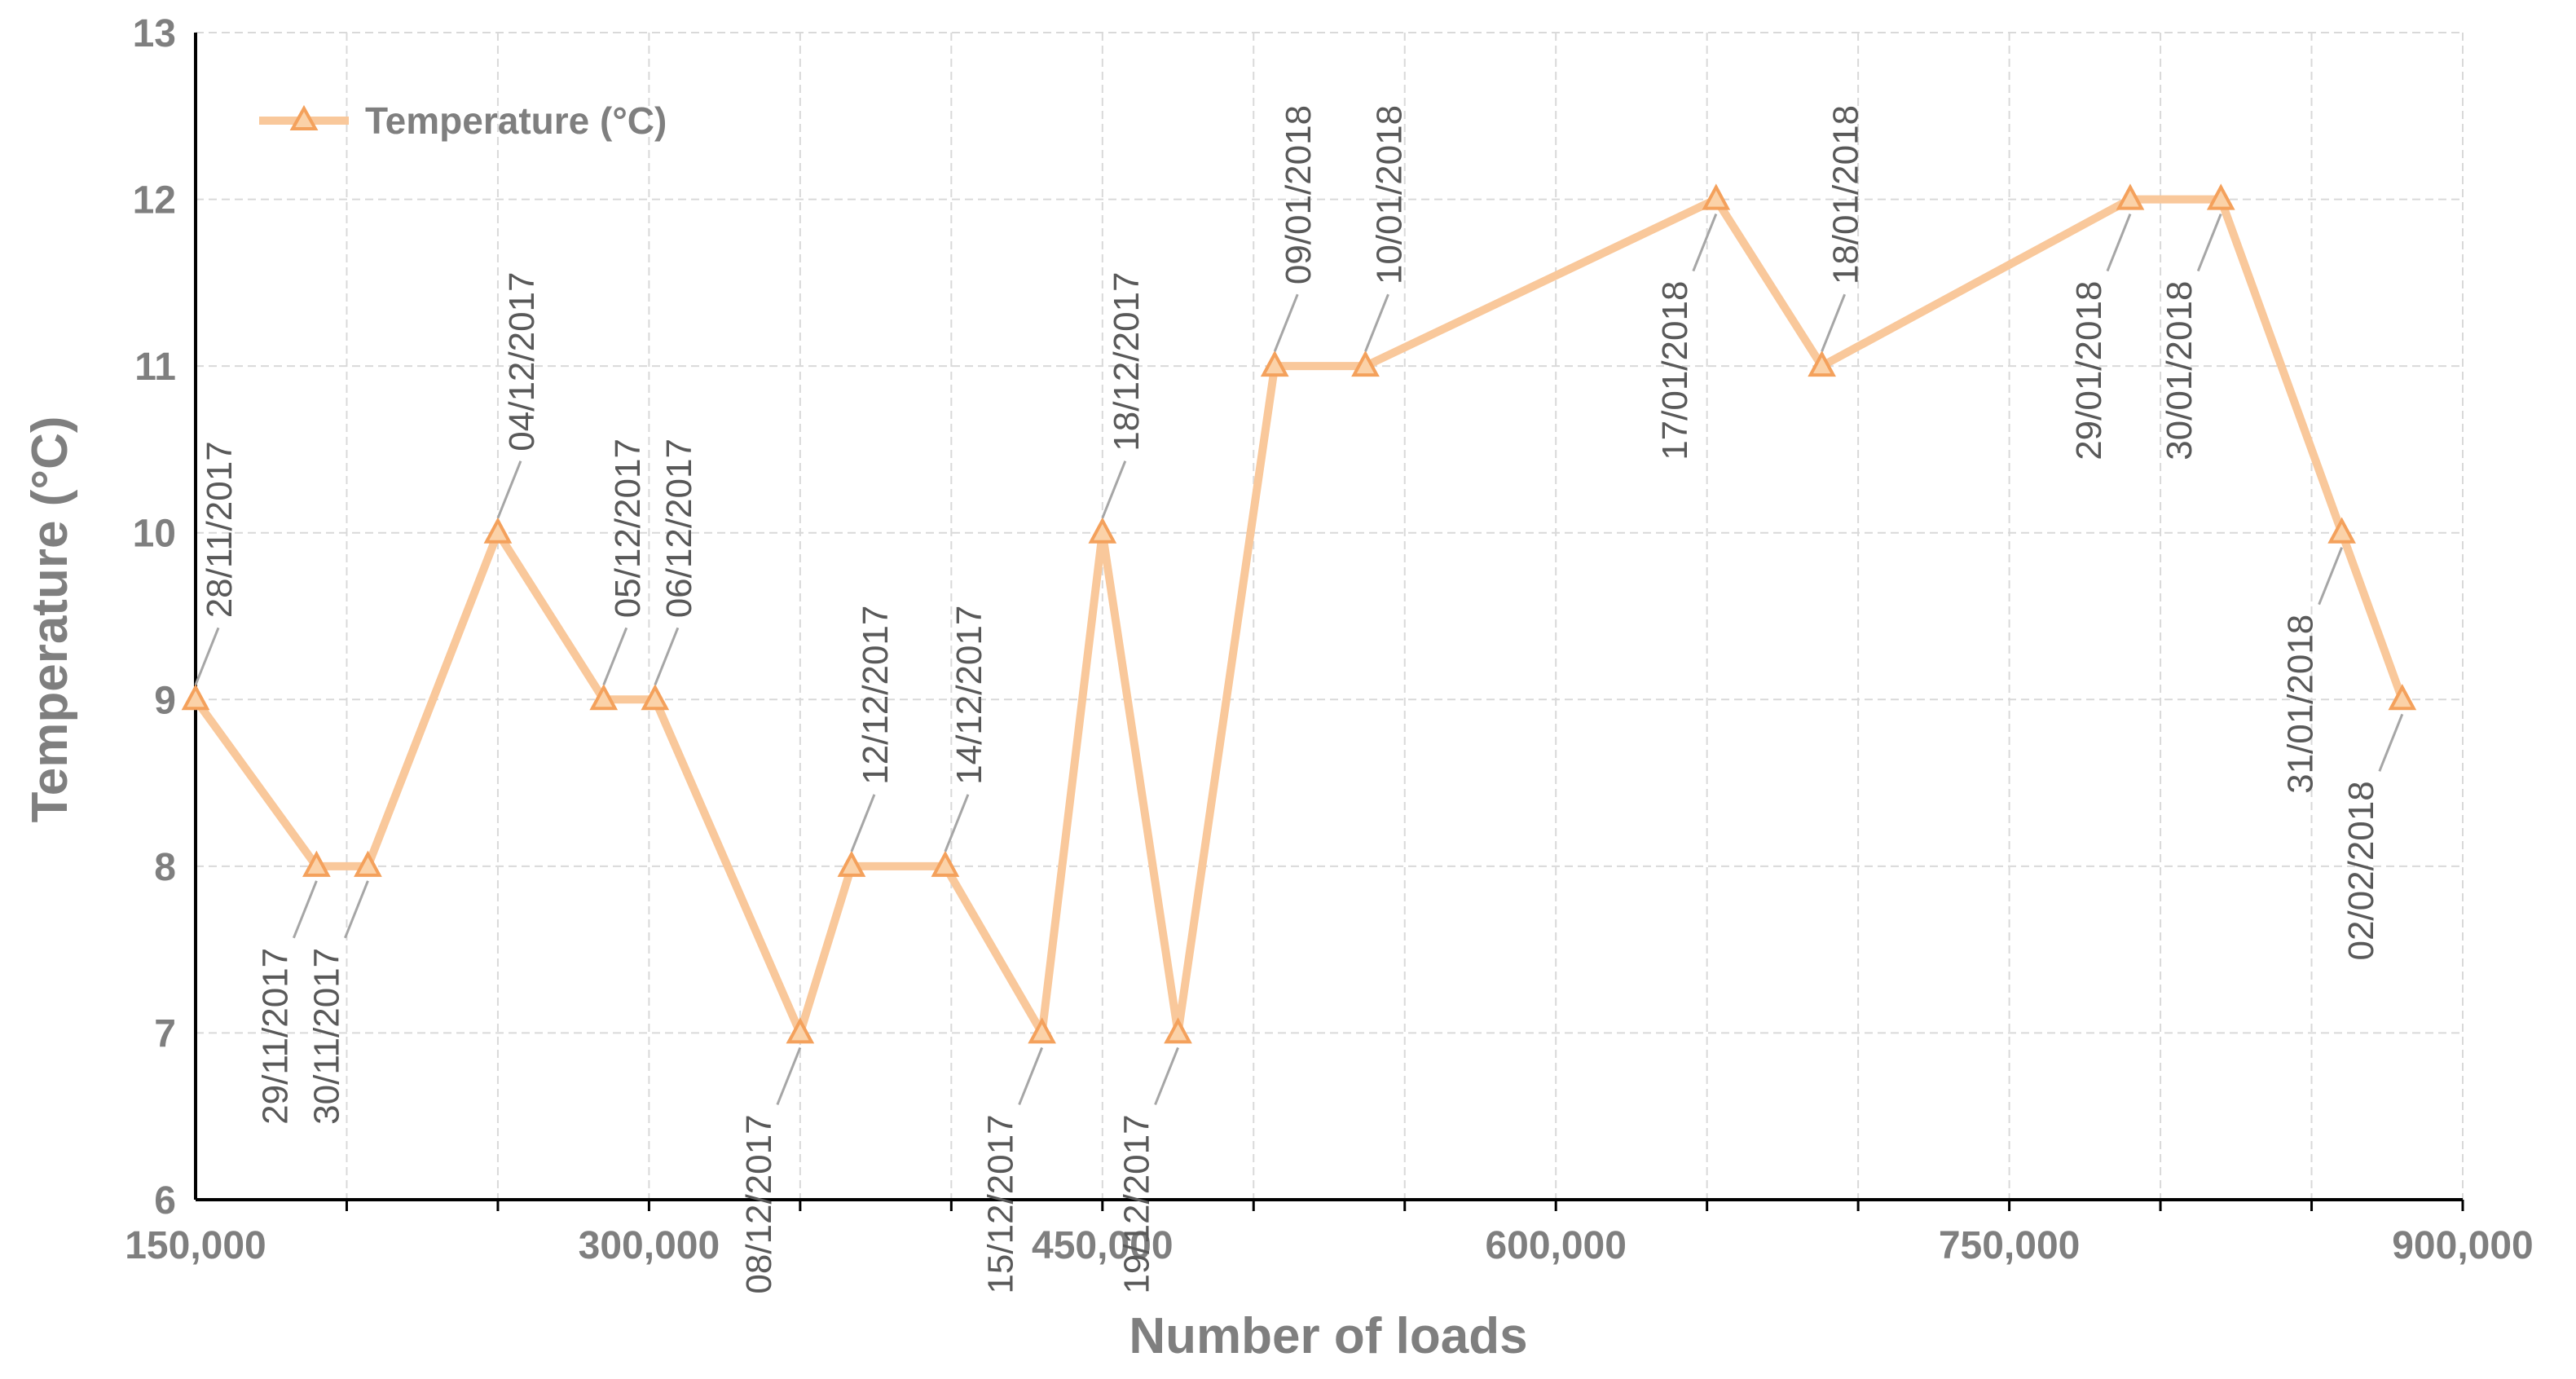 The width and height of the screenshot is (2576, 1379). Describe the element at coordinates (220, 529) in the screenshot. I see `date-label: 28/11/2017` at that location.